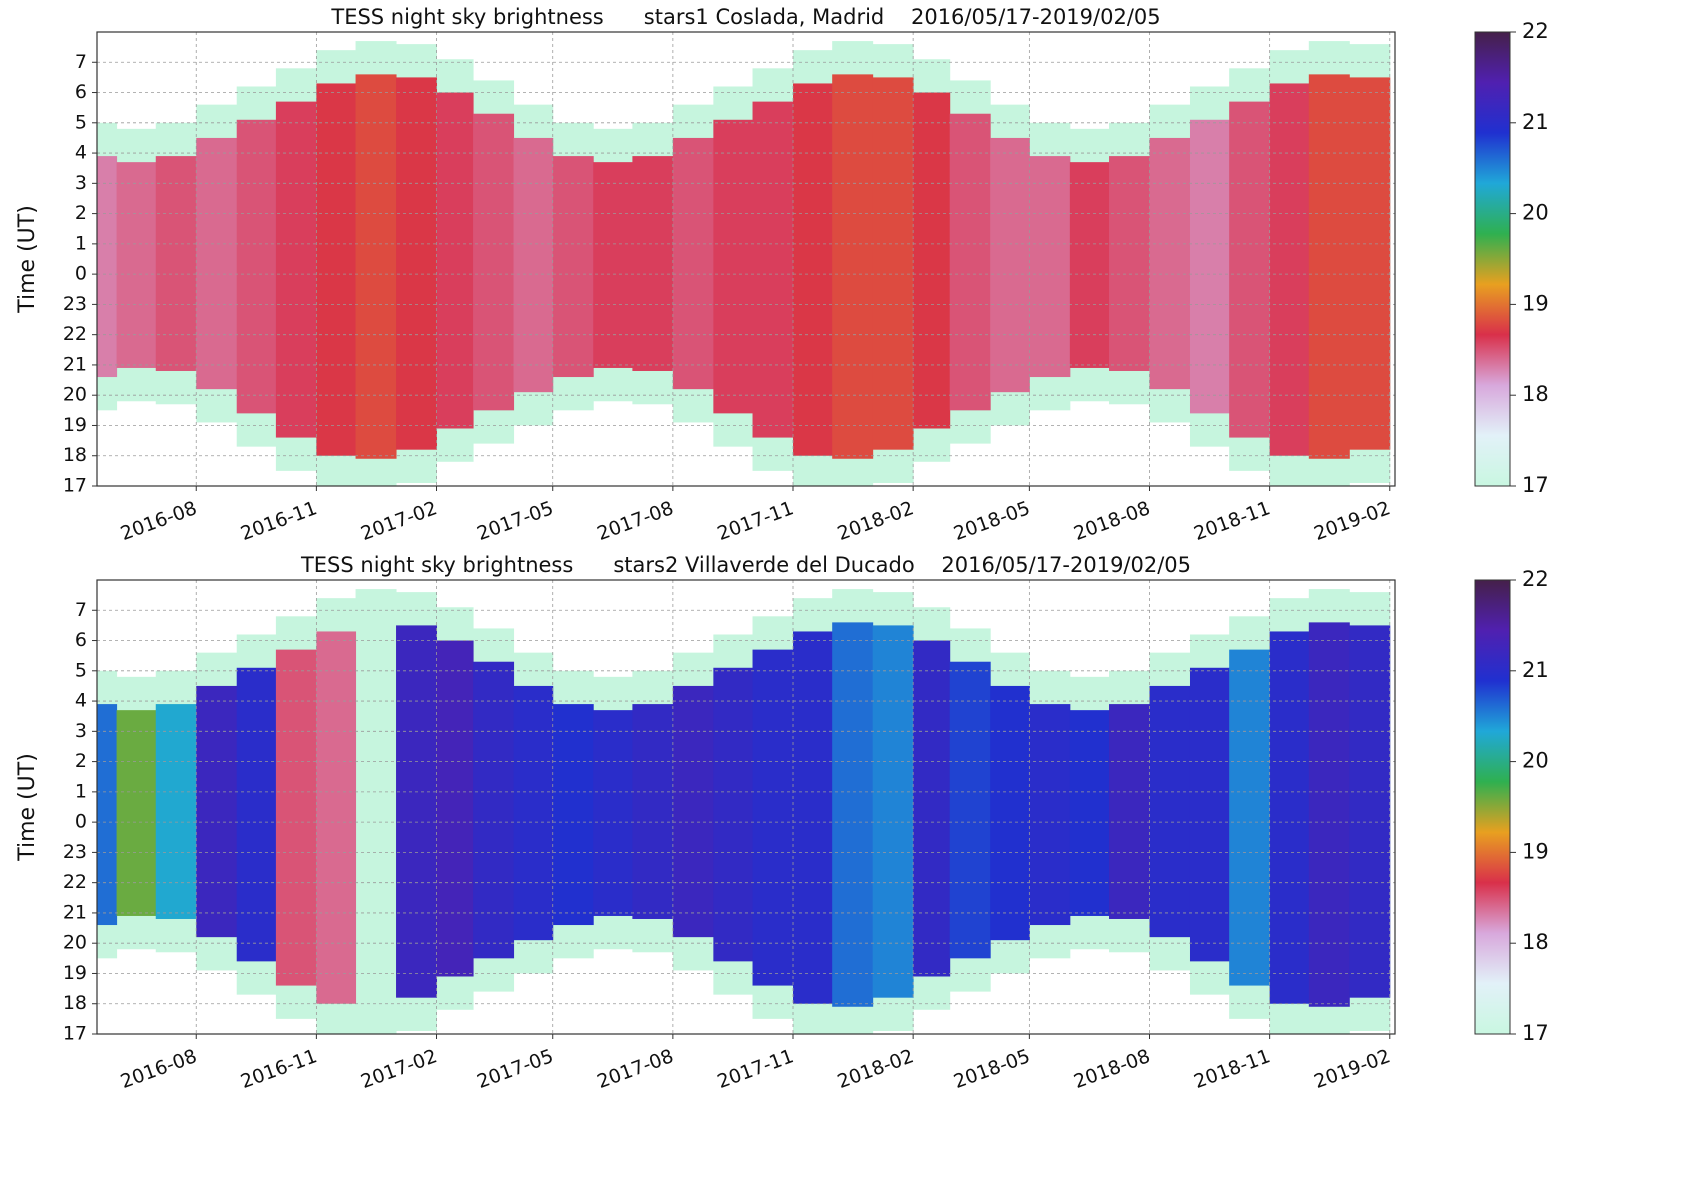 The height and width of the screenshot is (1178, 1685). Describe the element at coordinates (876, 1069) in the screenshot. I see `x-tick-label: 2018-02` at that location.